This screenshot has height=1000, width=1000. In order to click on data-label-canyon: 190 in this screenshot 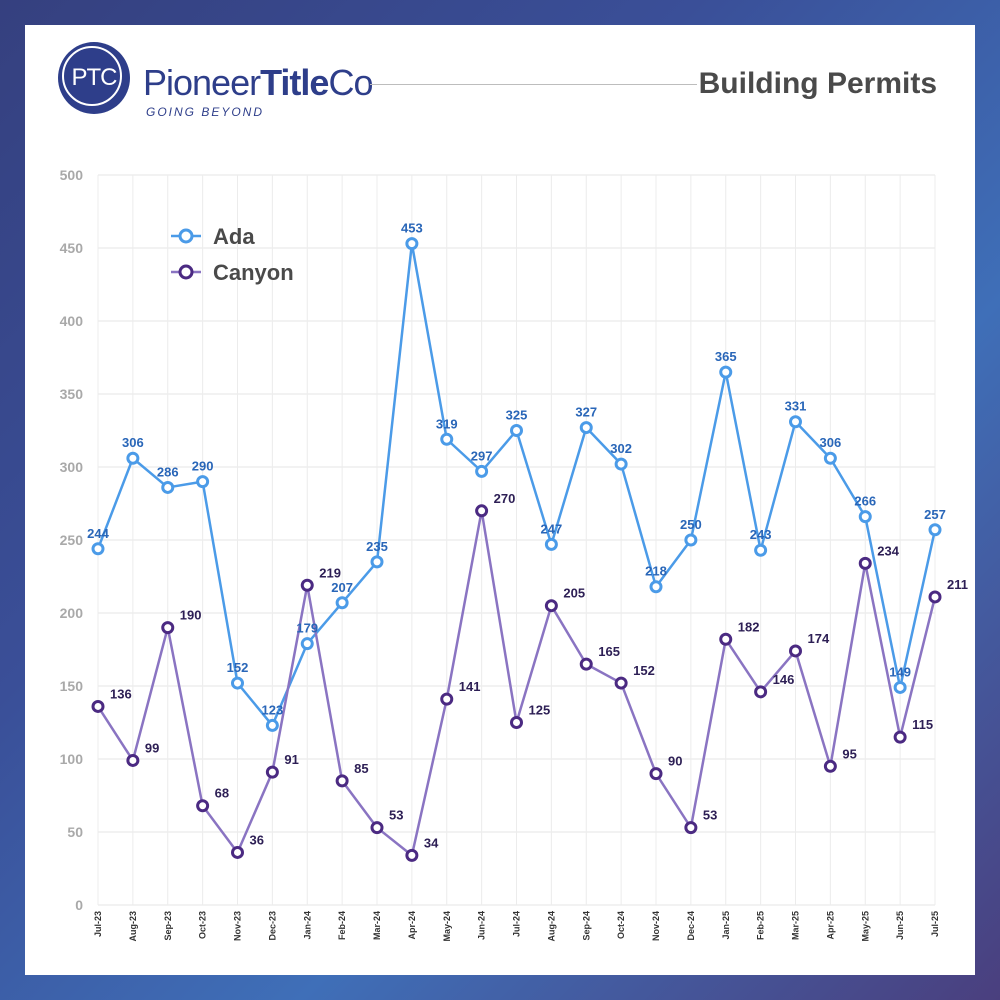, I will do `click(191, 615)`.